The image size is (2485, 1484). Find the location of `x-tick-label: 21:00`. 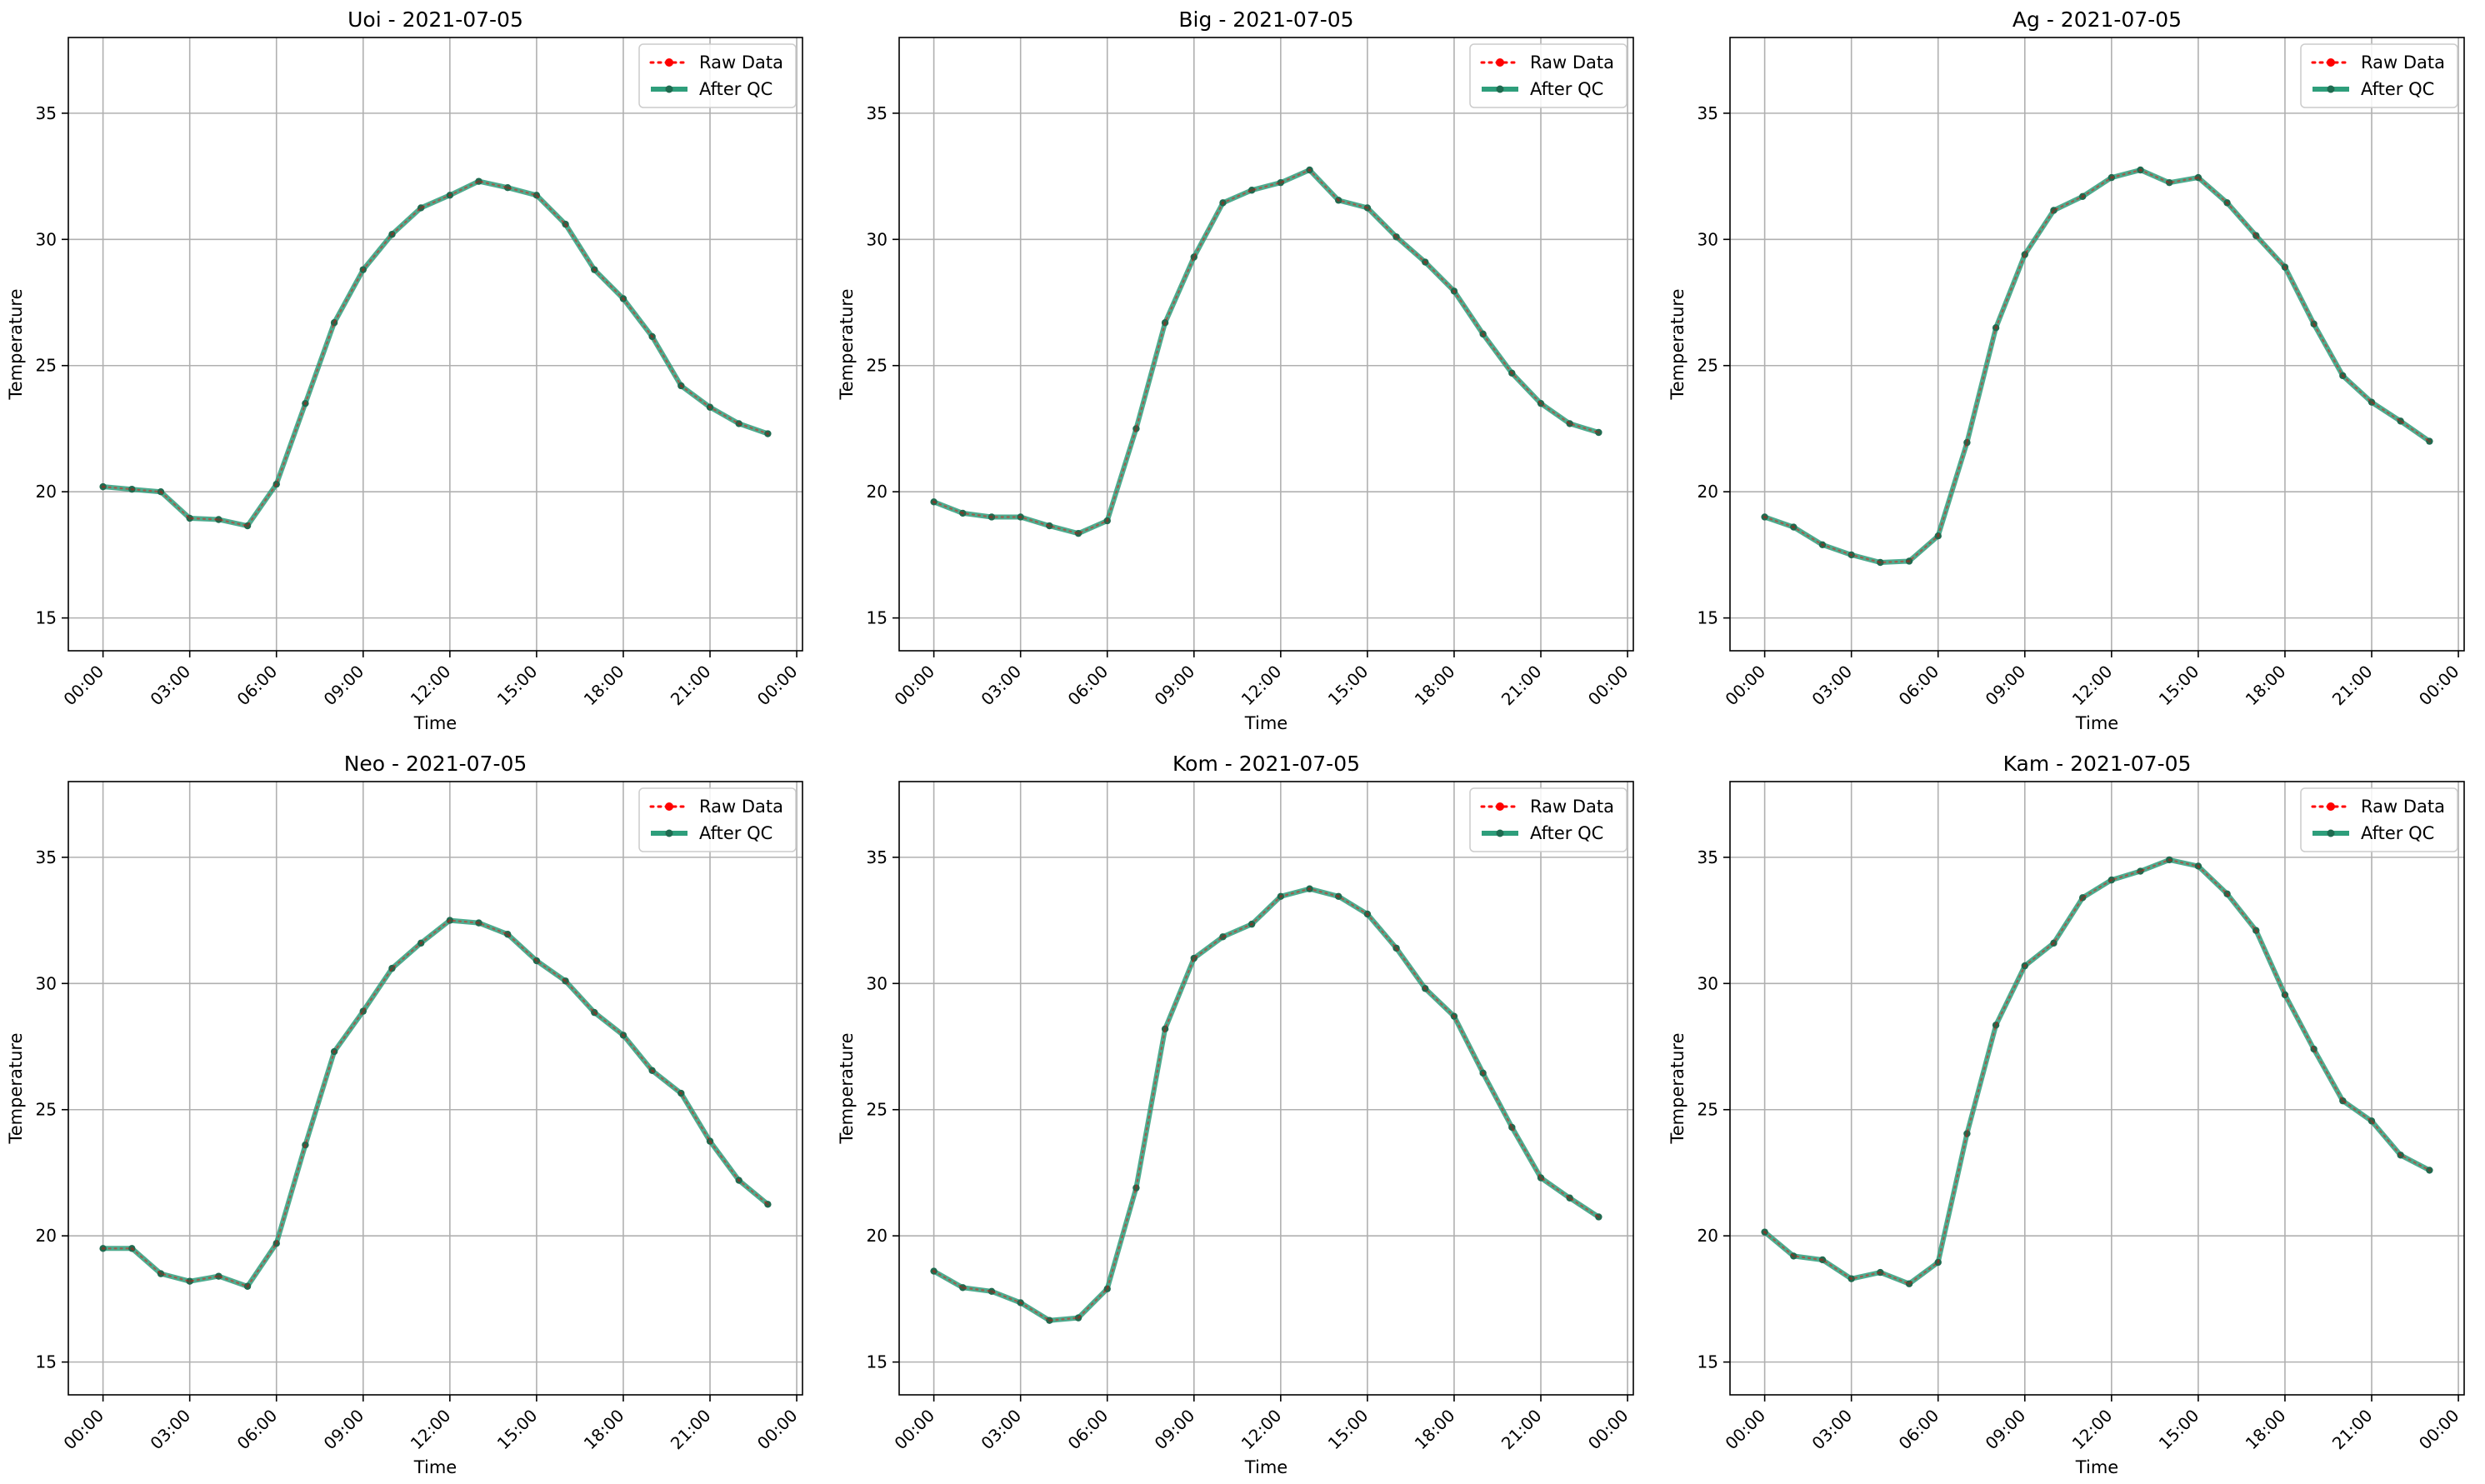

x-tick-label: 21:00 is located at coordinates (1522, 1430).